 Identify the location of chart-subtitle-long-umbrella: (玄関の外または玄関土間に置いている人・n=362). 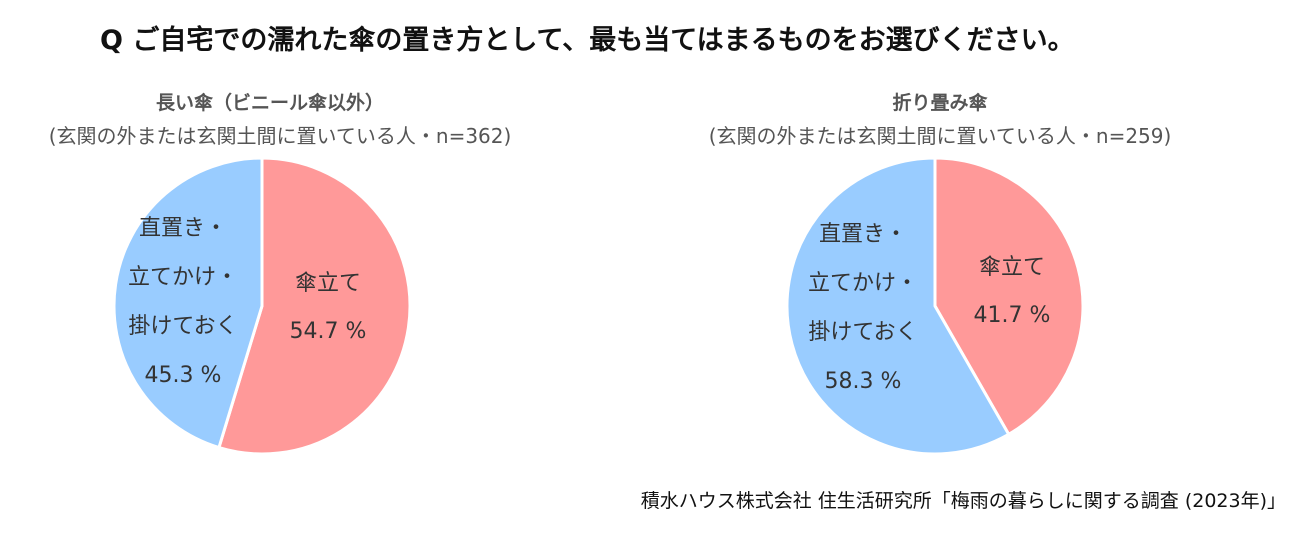
(280, 136).